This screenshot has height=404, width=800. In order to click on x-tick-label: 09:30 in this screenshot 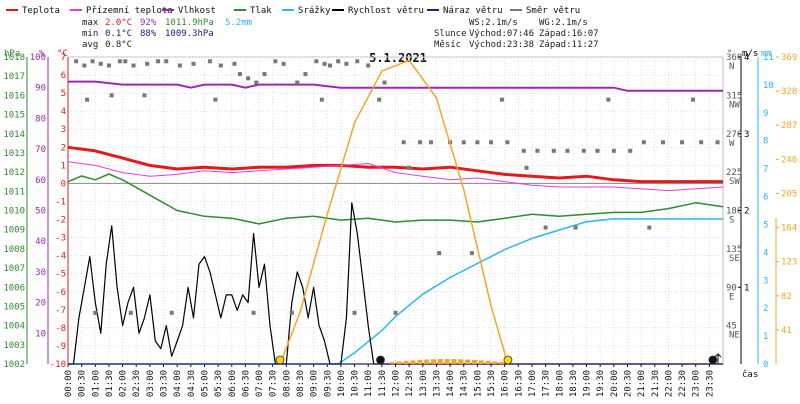, I will do `click(328, 383)`.